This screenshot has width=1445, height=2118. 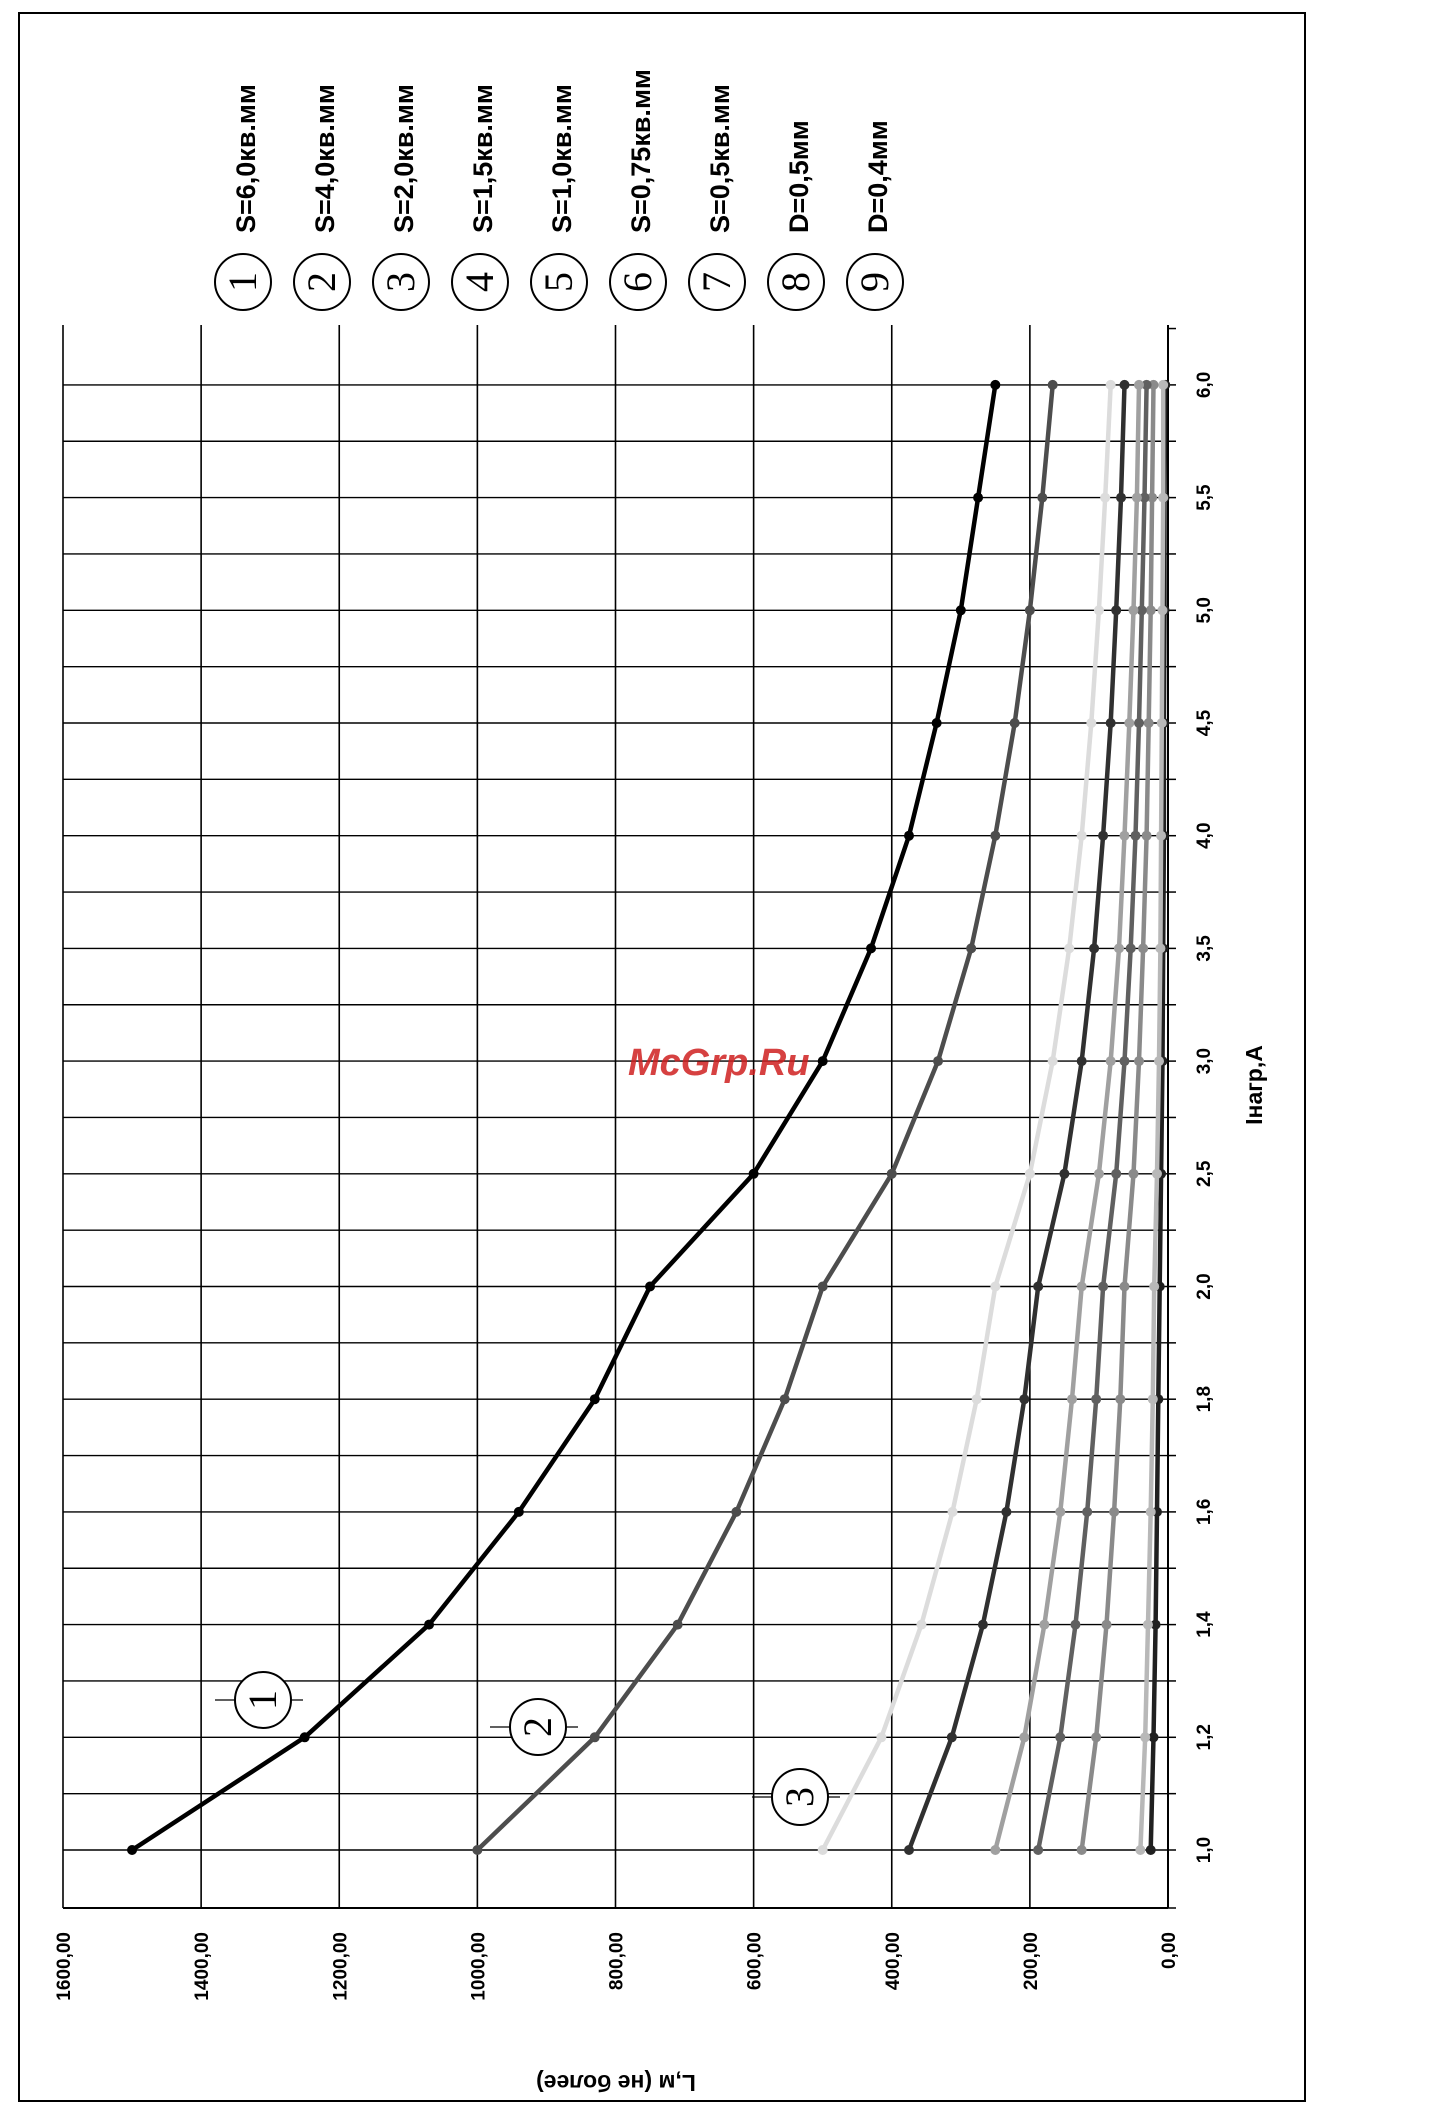 What do you see at coordinates (246, 158) in the screenshot?
I see `legend-label: S=6,0кв.мм` at bounding box center [246, 158].